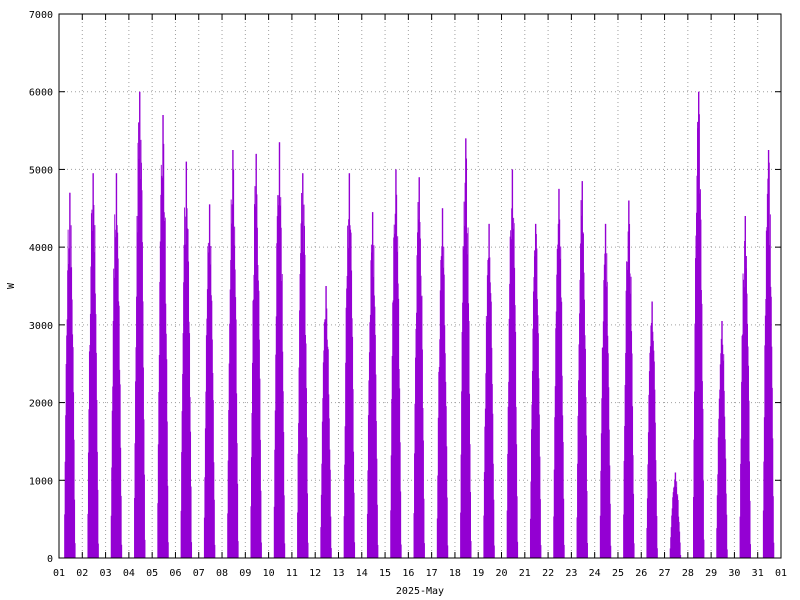  I want to click on x-axis-label: 2025-May, so click(420, 591).